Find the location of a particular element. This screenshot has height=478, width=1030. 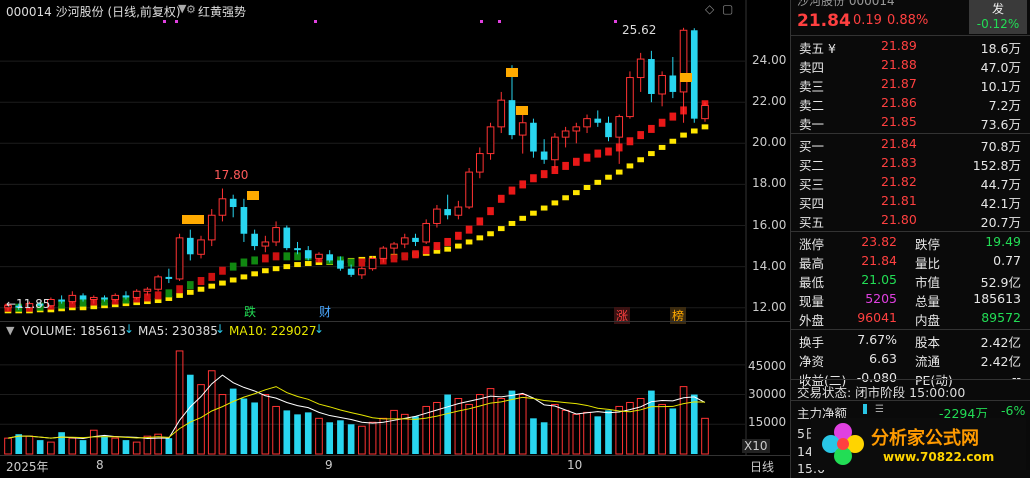

ask-row: 卖五 ¥ 21.89 18.6万 is located at coordinates (910, 46).